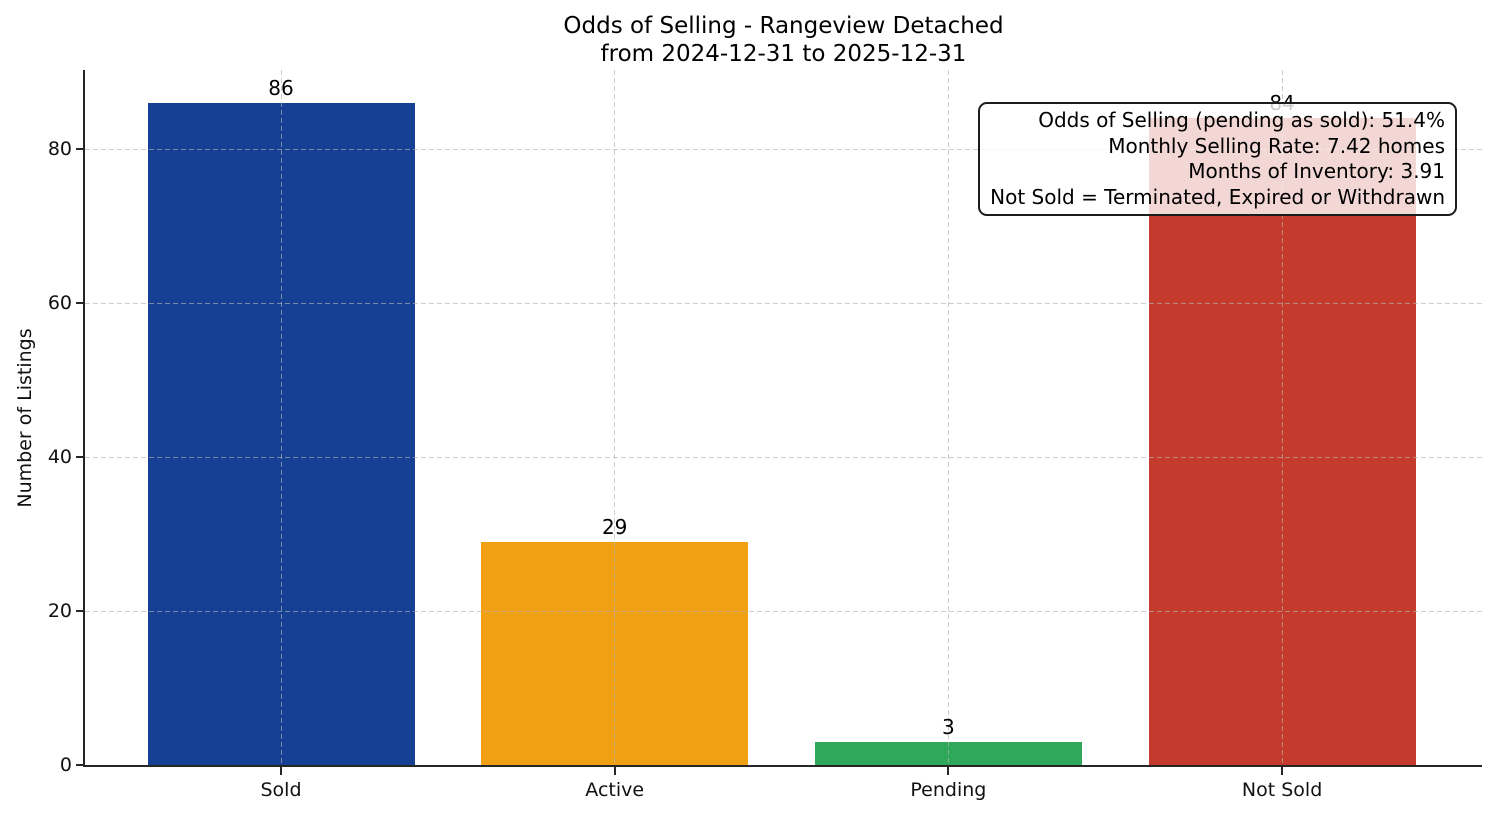 This screenshot has height=816, width=1494. What do you see at coordinates (948, 790) in the screenshot?
I see `x-tick-label-pending: Pending` at bounding box center [948, 790].